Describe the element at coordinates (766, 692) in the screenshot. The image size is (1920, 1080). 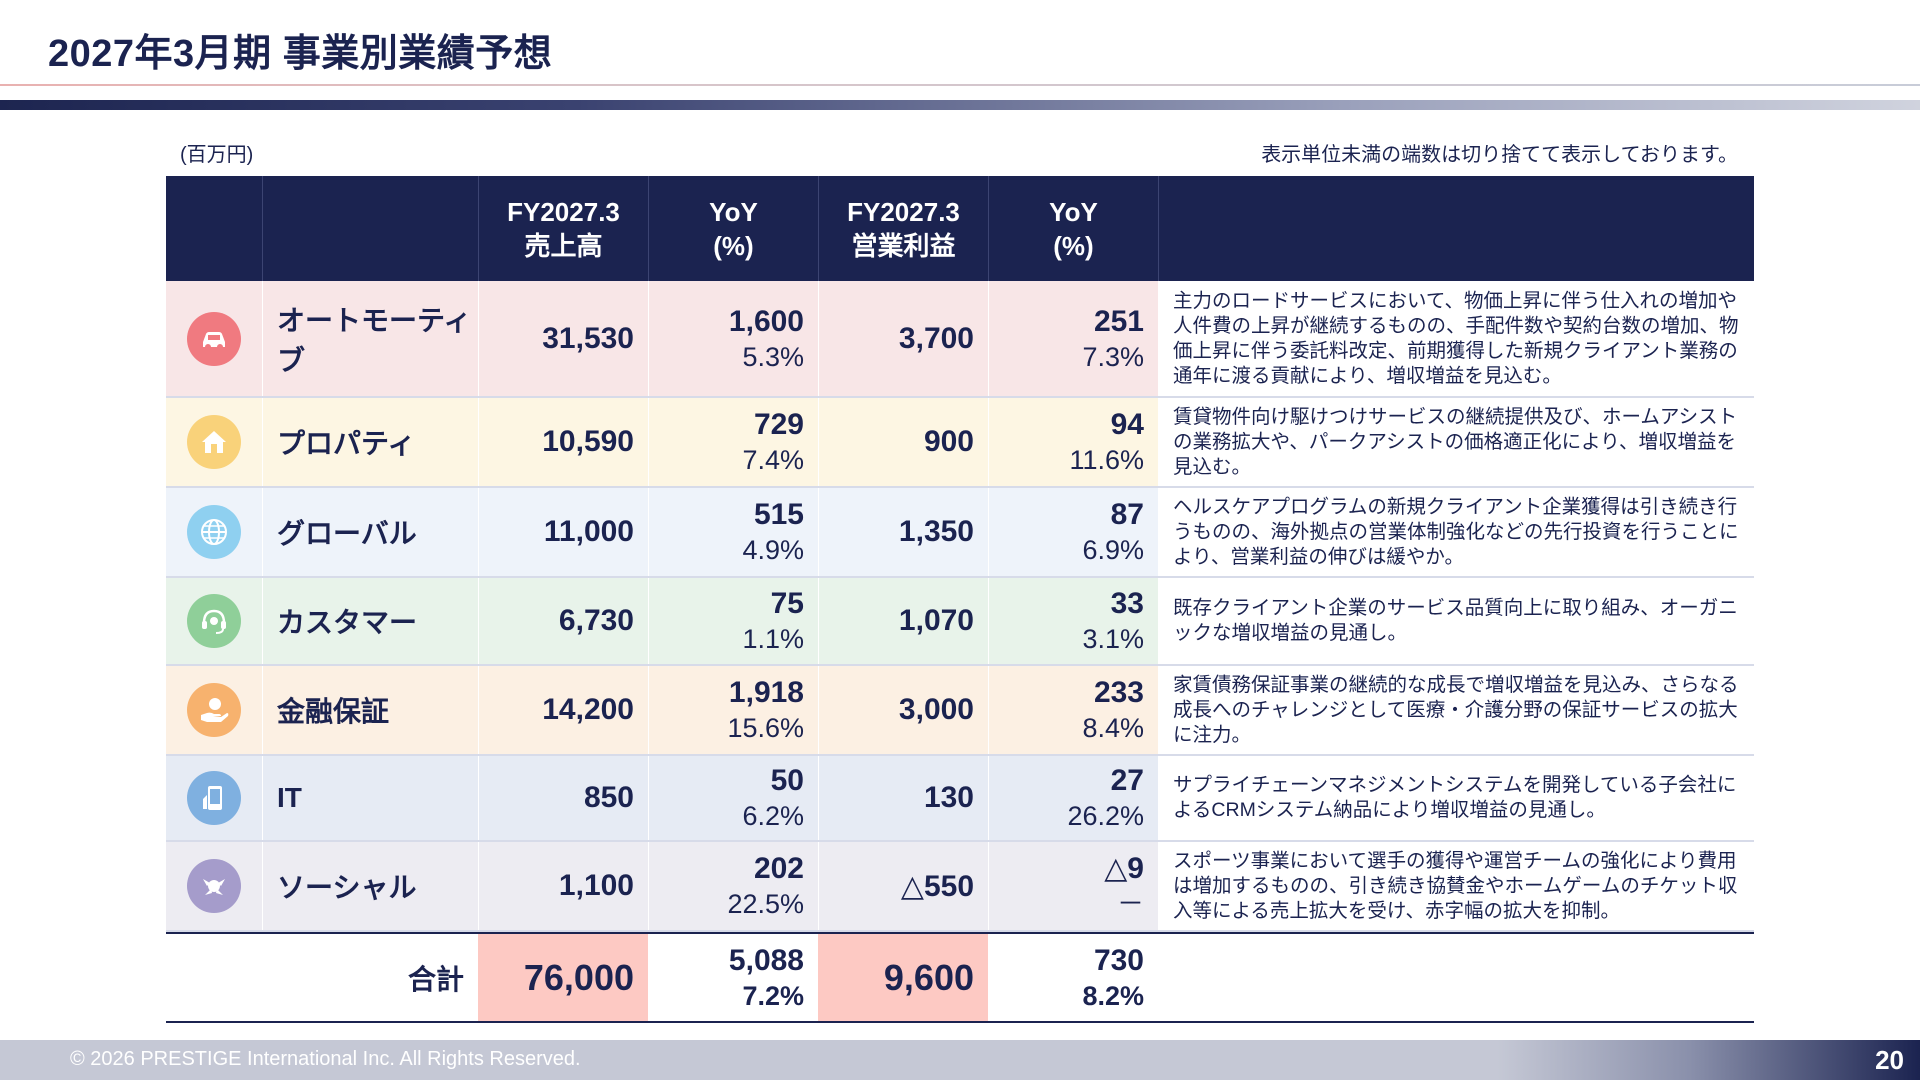
I see `sales-yoy-value: 1,918` at that location.